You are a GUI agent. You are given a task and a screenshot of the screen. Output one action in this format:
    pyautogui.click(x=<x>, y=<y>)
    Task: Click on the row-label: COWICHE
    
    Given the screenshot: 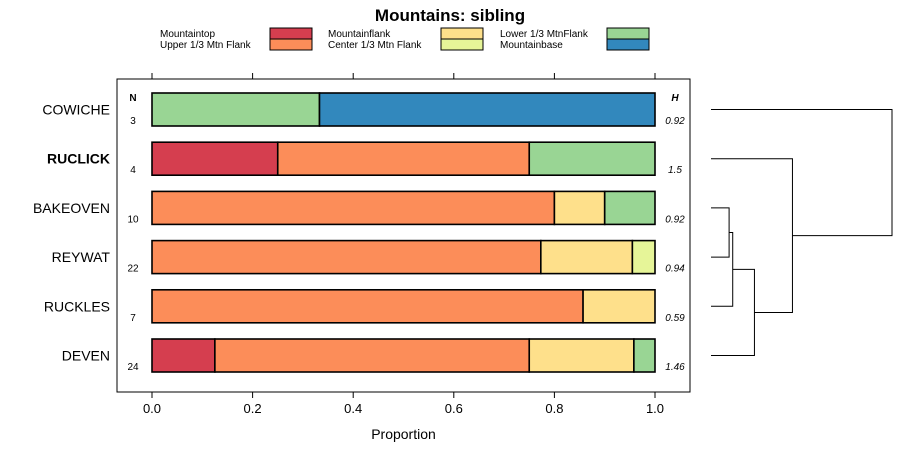 What is the action you would take?
    pyautogui.click(x=76, y=110)
    